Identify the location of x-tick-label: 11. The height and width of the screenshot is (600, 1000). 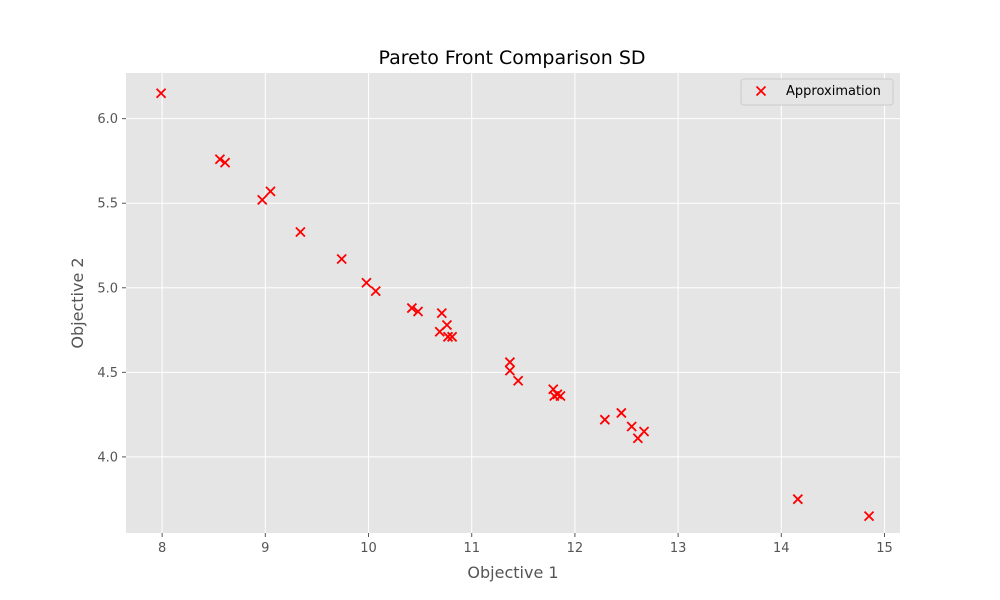
(471, 548).